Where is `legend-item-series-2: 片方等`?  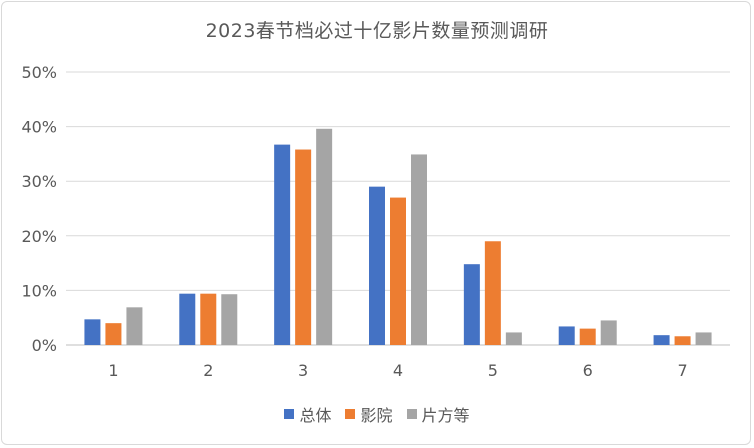
legend-item-series-2: 片方等 is located at coordinates (438, 414).